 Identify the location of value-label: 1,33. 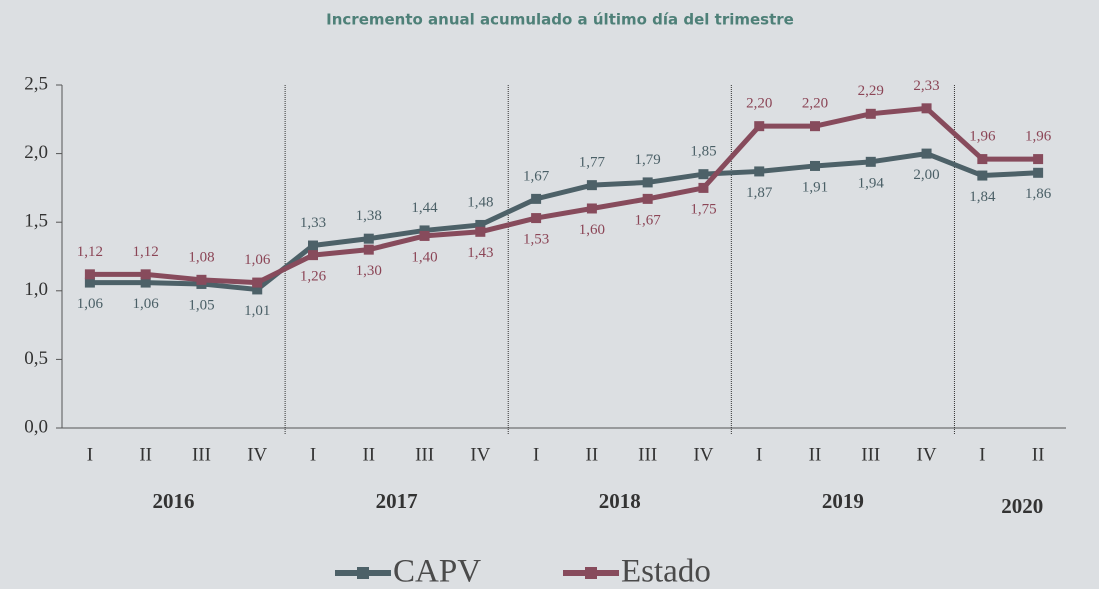
(313, 223).